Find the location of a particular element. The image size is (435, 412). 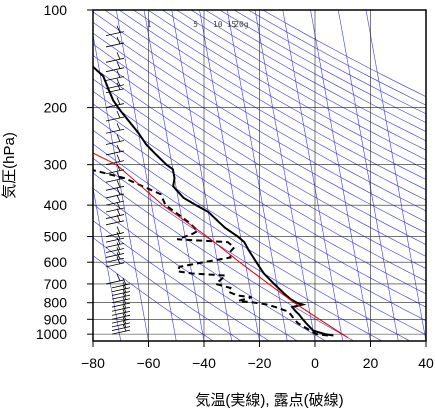

x-axis-title: 気温(実線), 露点(破線) is located at coordinates (269, 400).